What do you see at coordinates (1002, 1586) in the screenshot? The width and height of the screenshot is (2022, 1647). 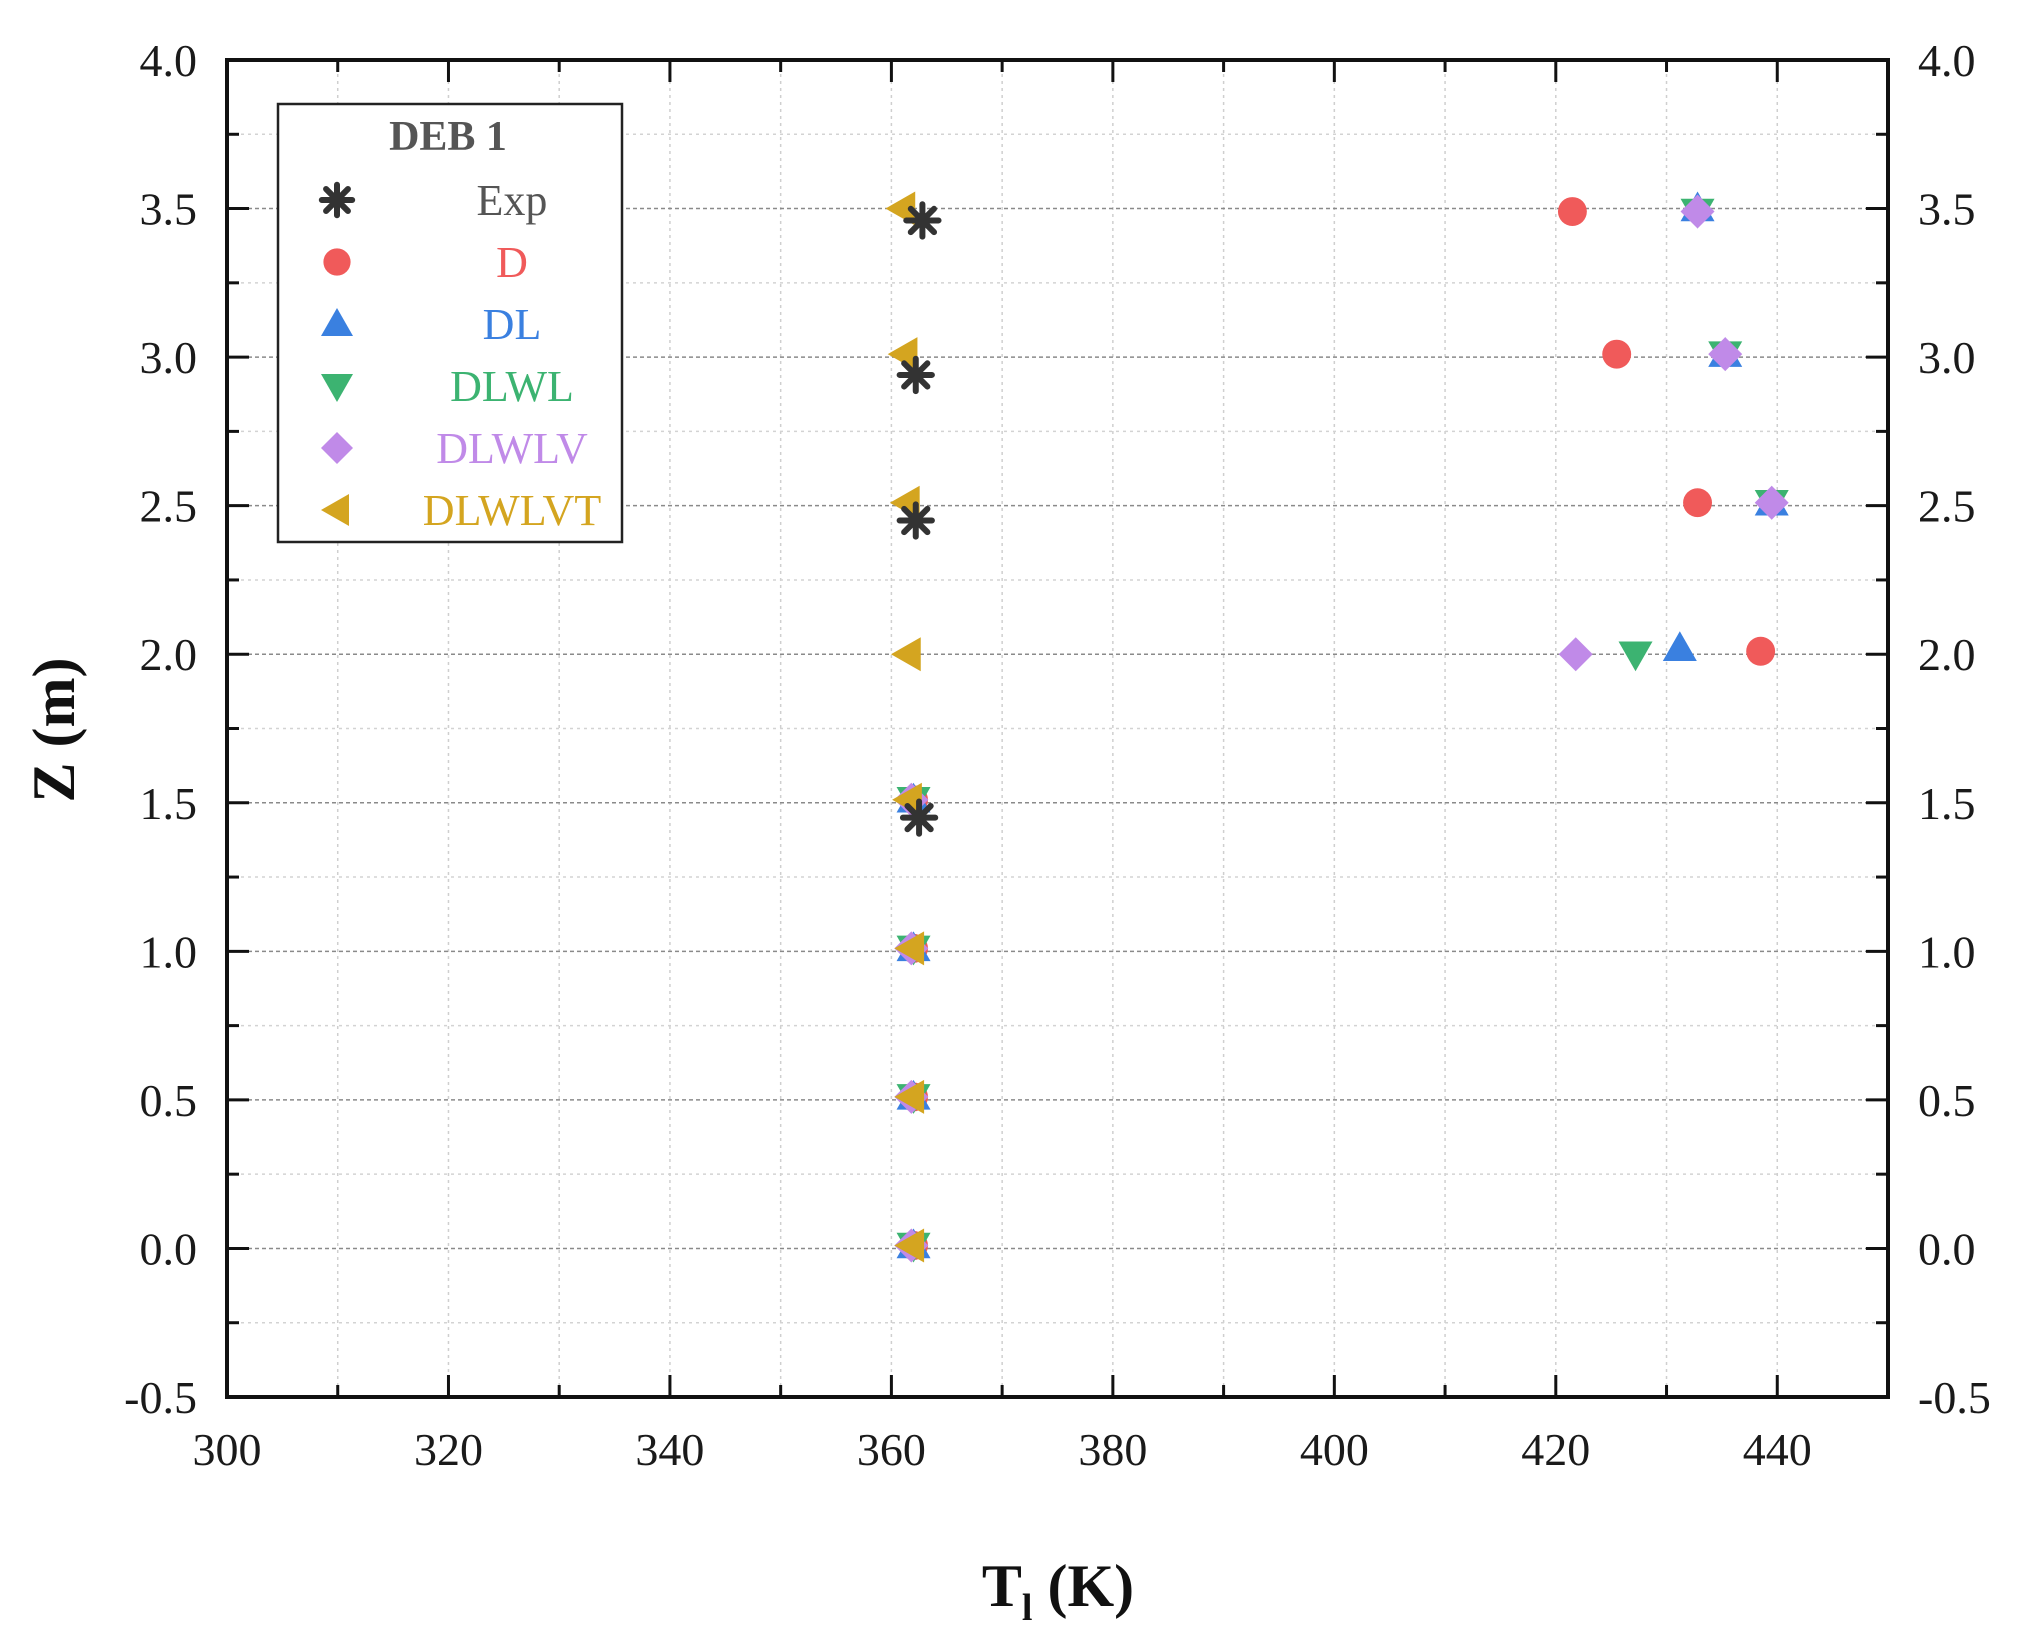 I see `x-axis-title-main: T` at bounding box center [1002, 1586].